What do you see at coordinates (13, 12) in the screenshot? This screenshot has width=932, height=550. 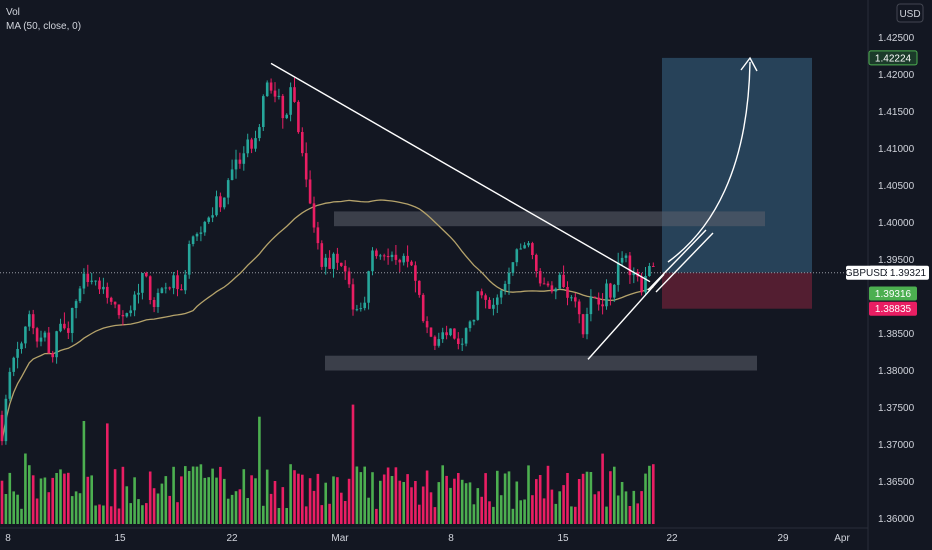 I see `volume-legend: Vol` at bounding box center [13, 12].